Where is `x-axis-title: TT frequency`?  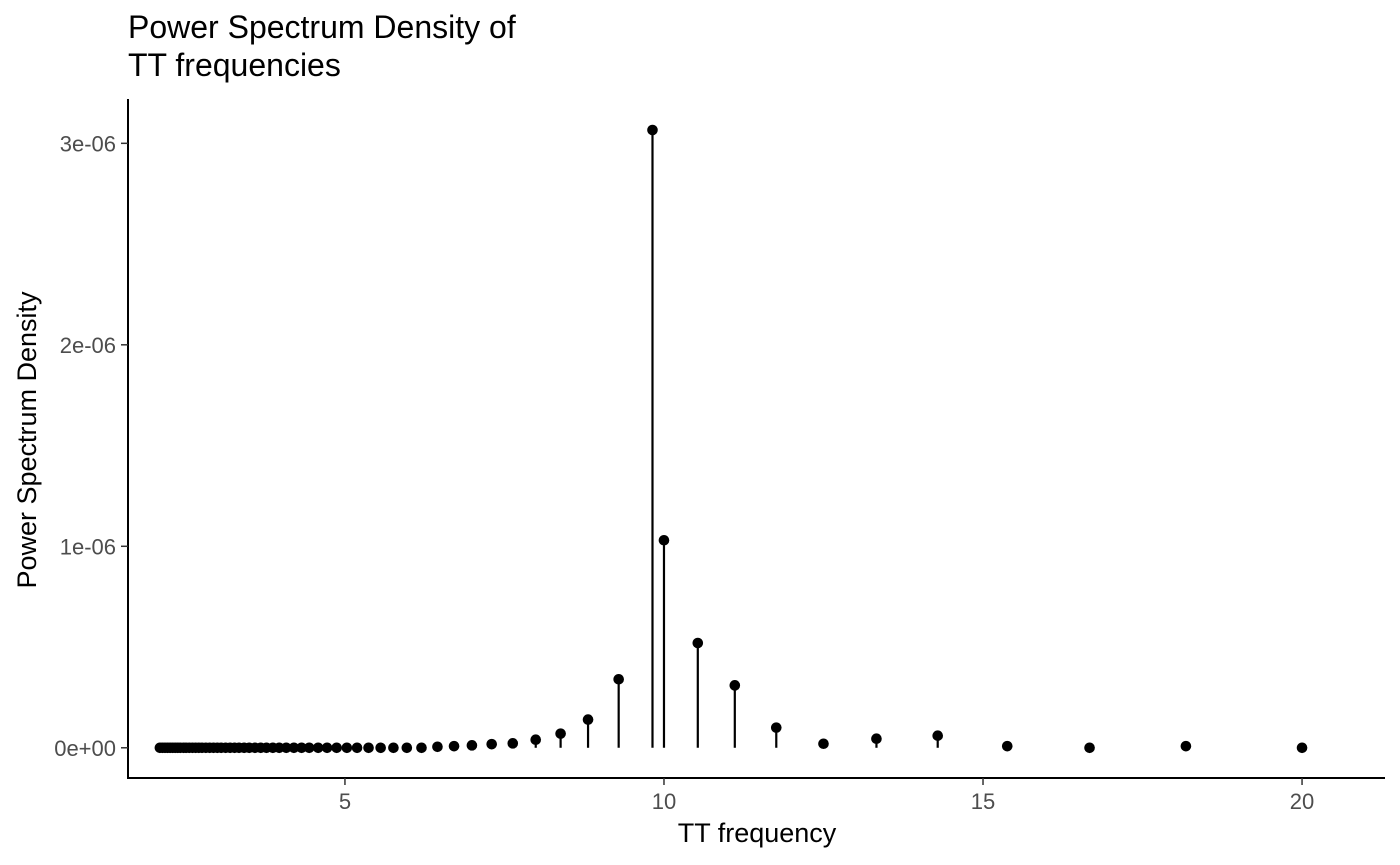
x-axis-title: TT frequency is located at coordinates (757, 833).